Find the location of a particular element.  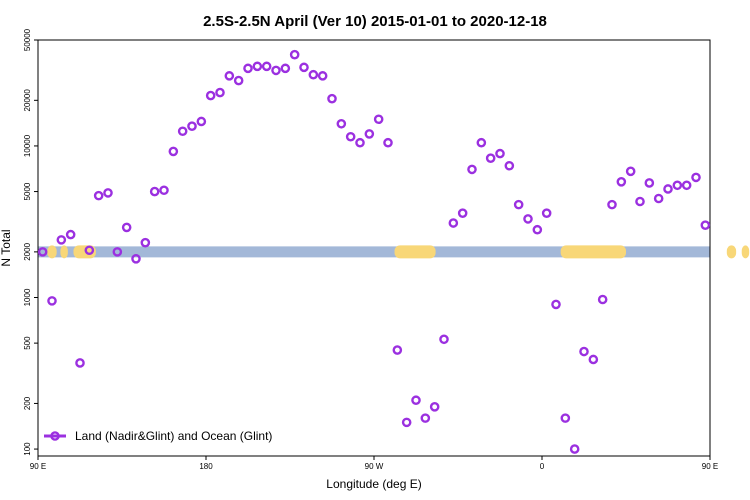

y-tick-label: 50000 is located at coordinates (27, 39).